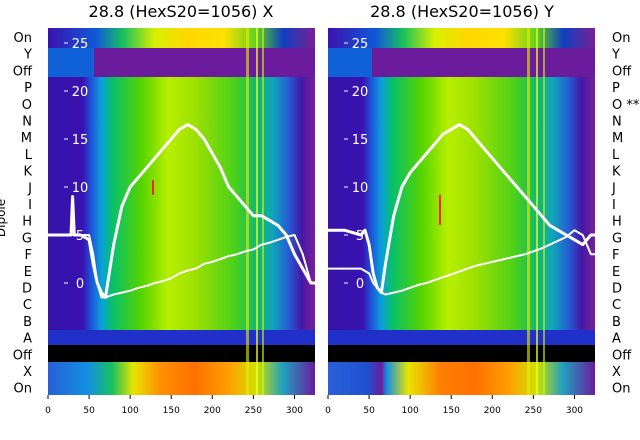 The height and width of the screenshot is (440, 640). What do you see at coordinates (181, 11) in the screenshot?
I see `panel-title: 28.8 (HexS20=1056) X` at bounding box center [181, 11].